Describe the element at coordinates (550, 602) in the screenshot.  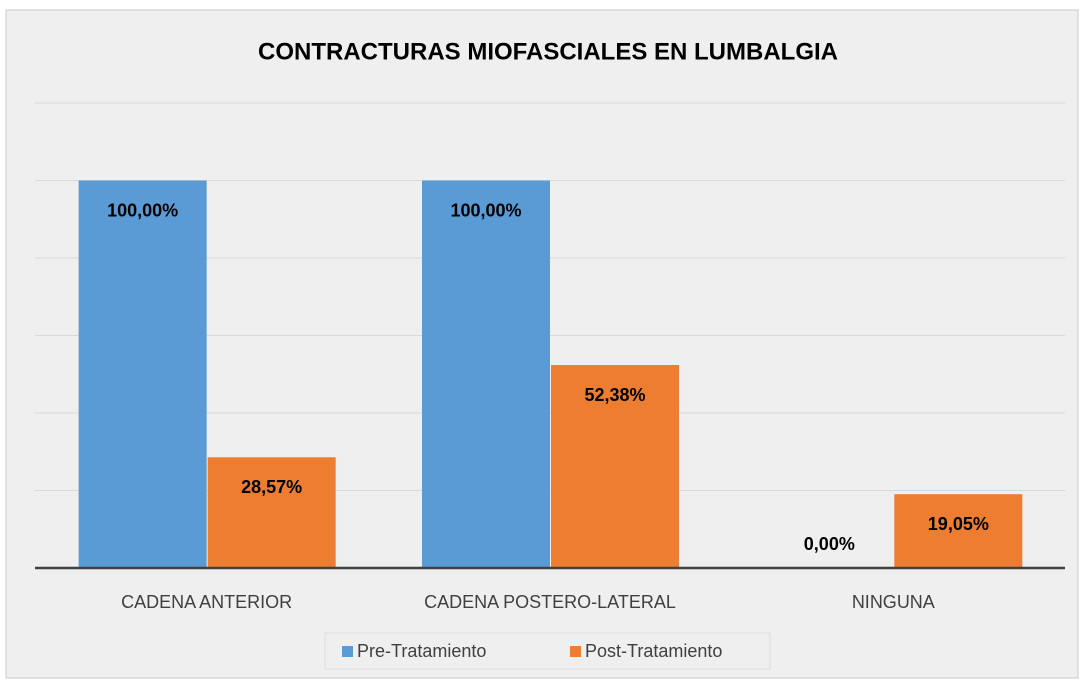
I see `x-tick-label: CADENA POSTERO-LATERAL` at that location.